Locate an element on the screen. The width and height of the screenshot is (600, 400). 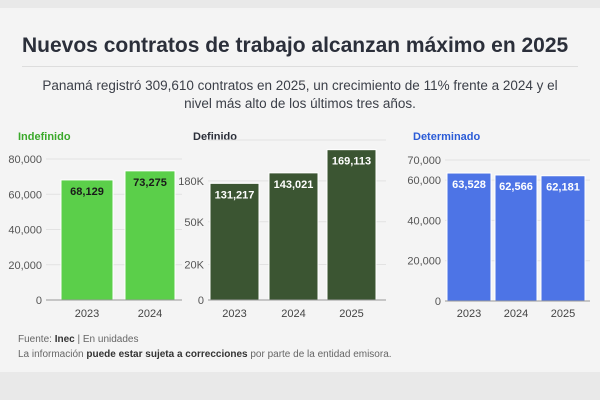
y-tick-label: 70,000 is located at coordinates (424, 161).